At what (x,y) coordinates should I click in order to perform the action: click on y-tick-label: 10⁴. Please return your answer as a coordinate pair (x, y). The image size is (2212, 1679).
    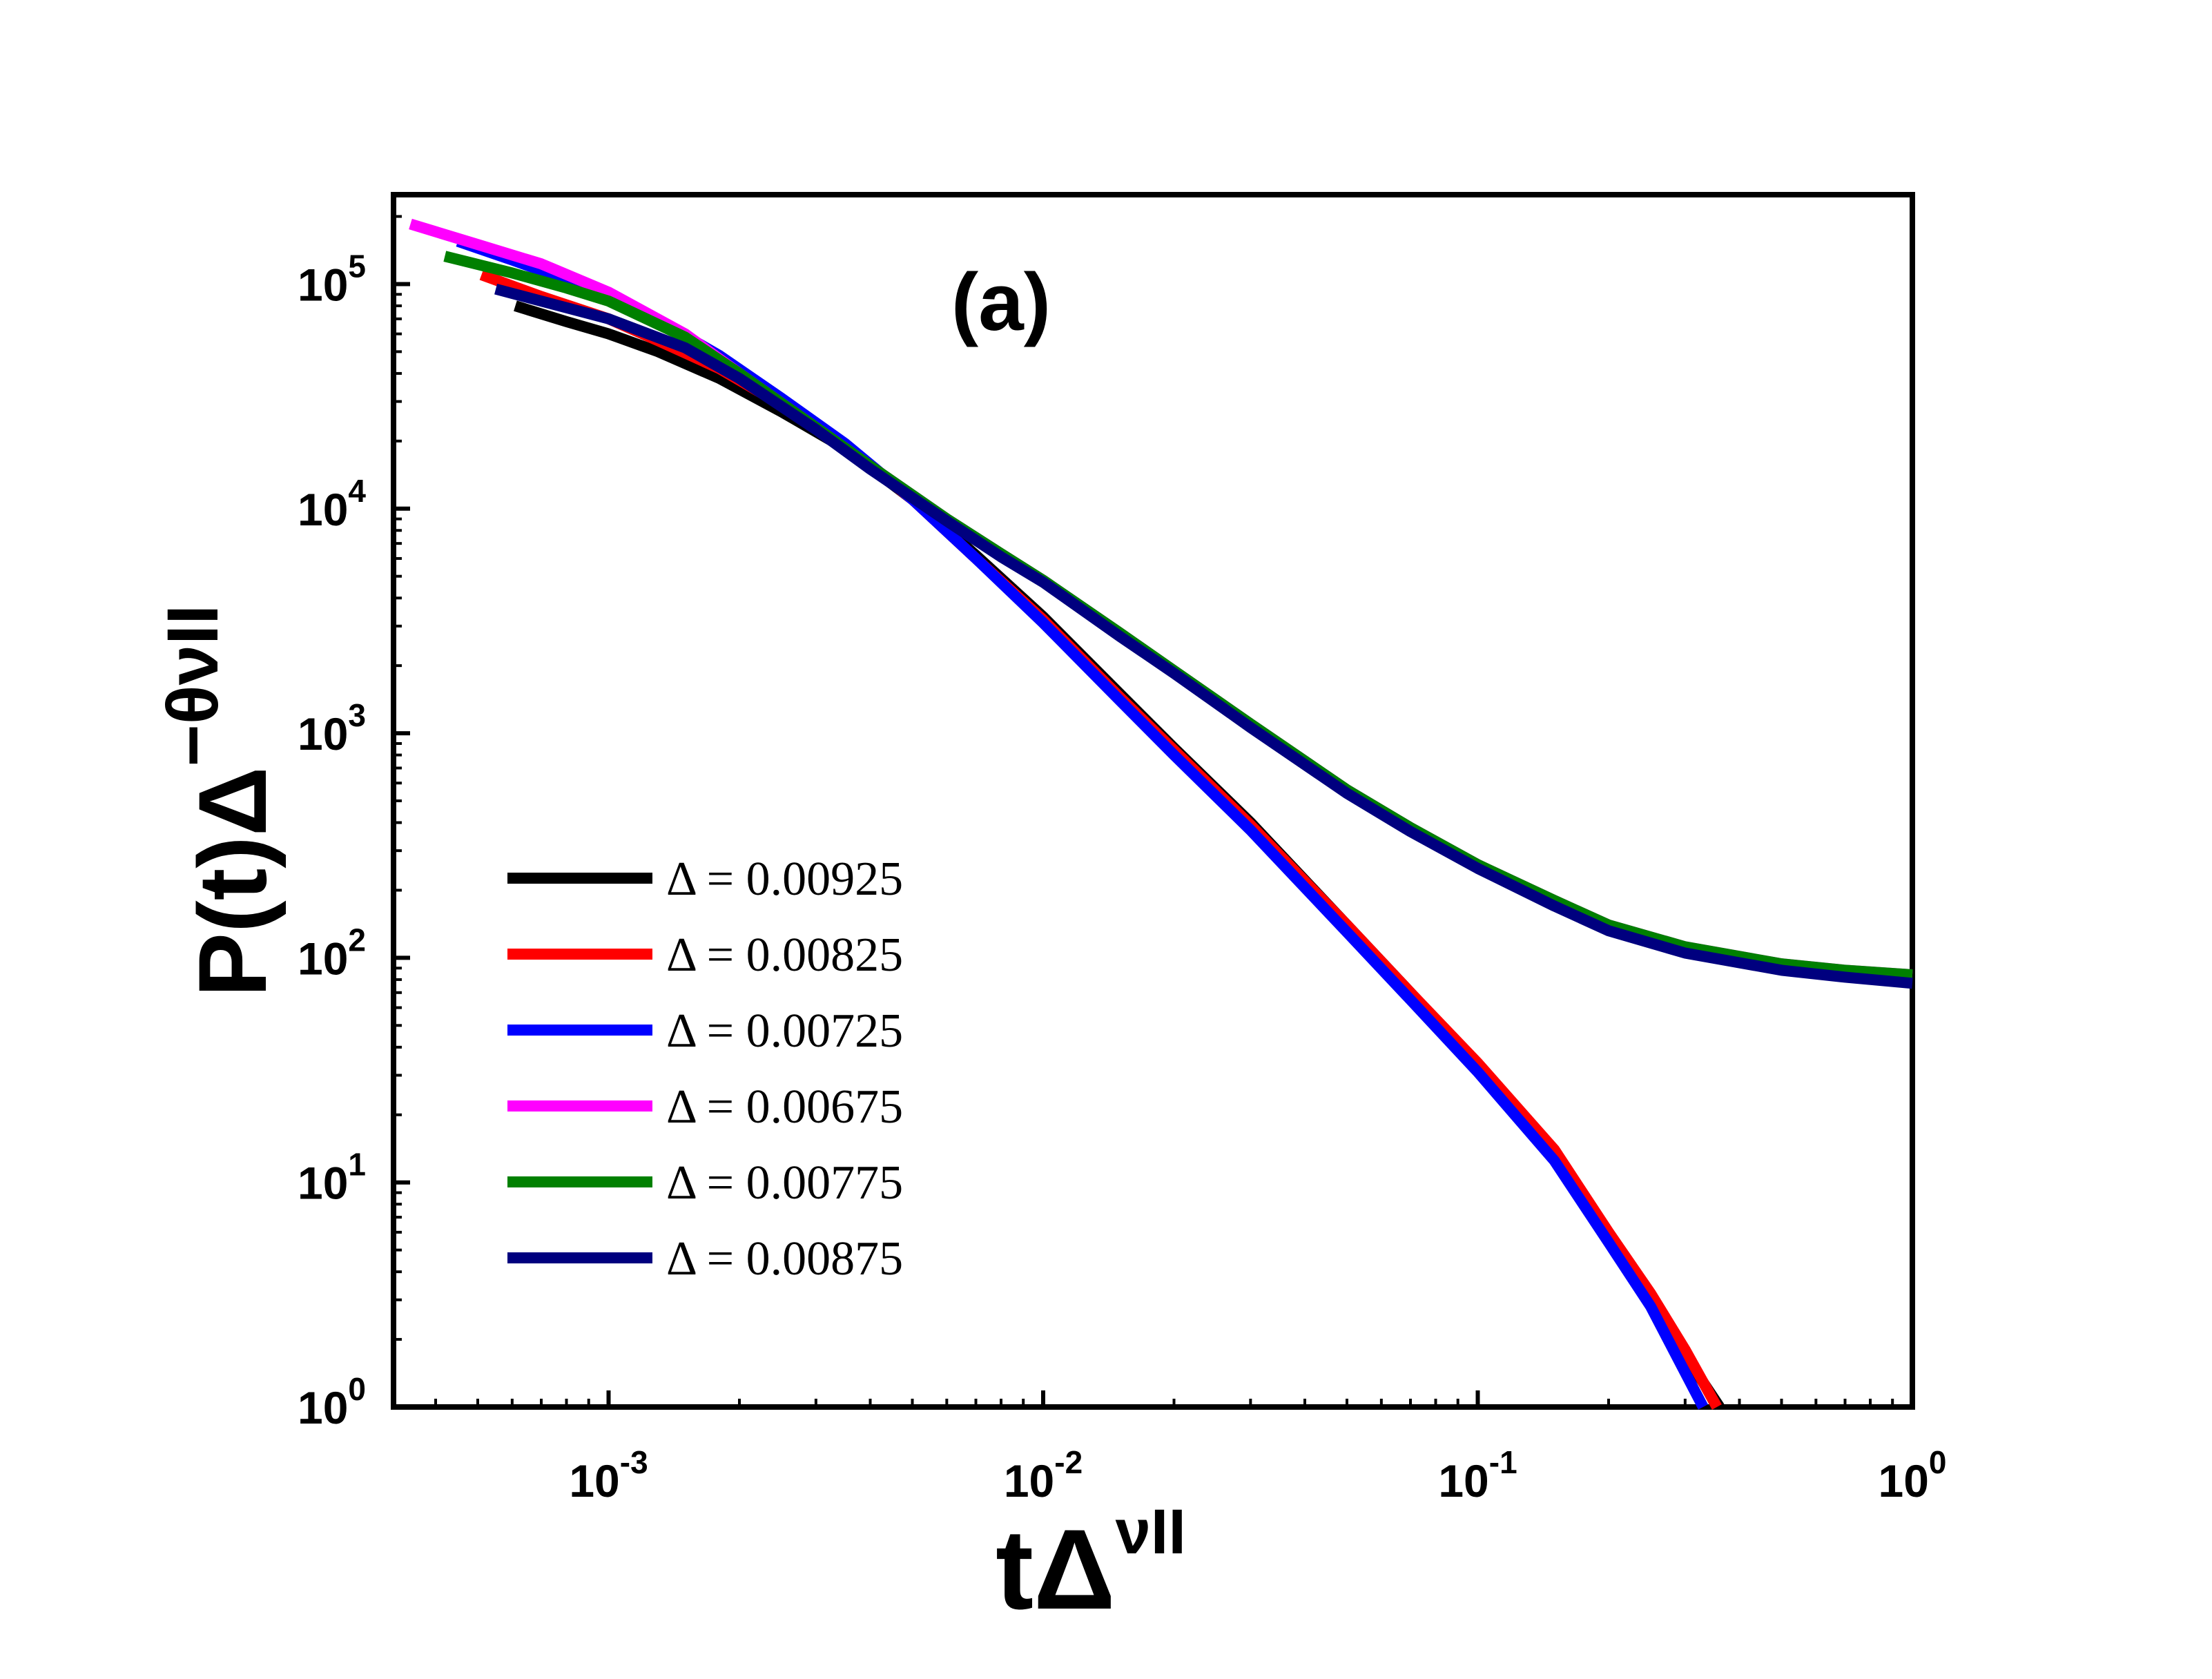
    Looking at the image, I should click on (332, 504).